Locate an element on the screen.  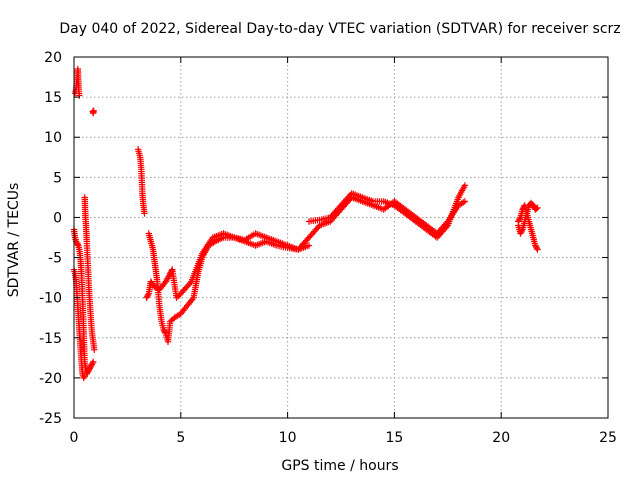
y-axis-label: SDTVAR / TECUs is located at coordinates (14, 240).